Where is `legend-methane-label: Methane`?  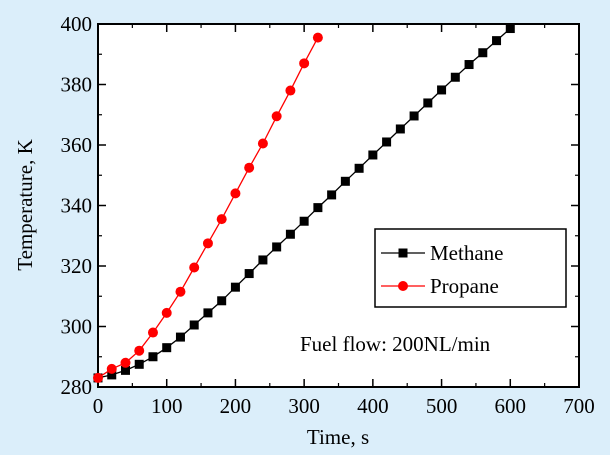 legend-methane-label: Methane is located at coordinates (466, 253).